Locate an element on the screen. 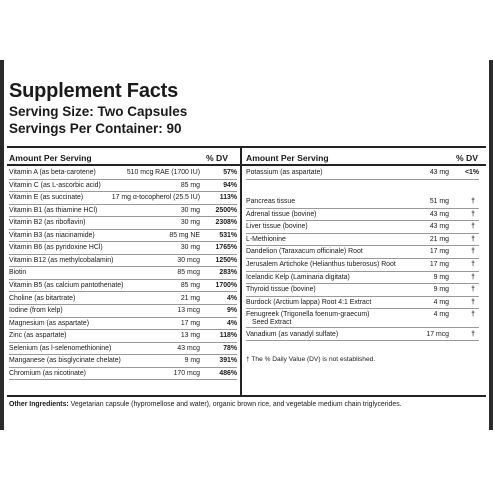  nutrient-amount: 510 mcg RAE (1700 IU) is located at coordinates (163, 172).